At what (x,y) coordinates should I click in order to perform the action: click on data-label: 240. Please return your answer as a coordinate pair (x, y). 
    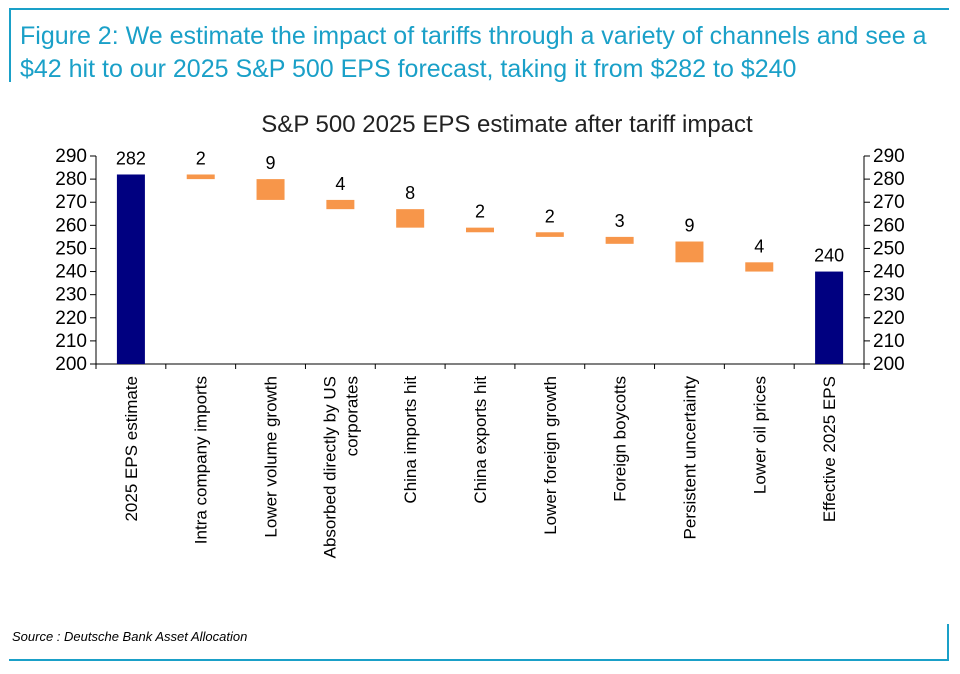
    Looking at the image, I should click on (829, 256).